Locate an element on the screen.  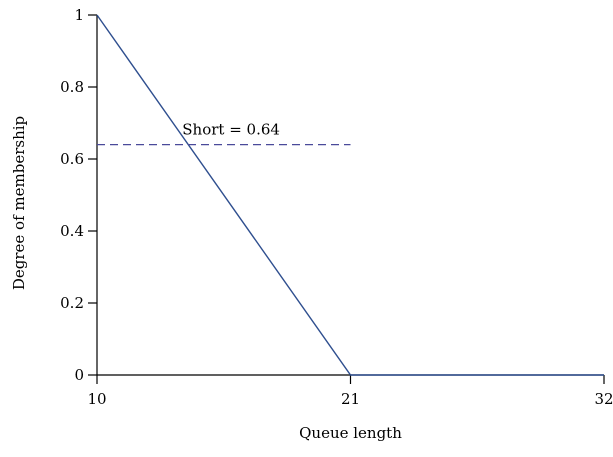
y-ticks: 0 0.2 0.4 0.6 0.8 1 is located at coordinates (78, 195).